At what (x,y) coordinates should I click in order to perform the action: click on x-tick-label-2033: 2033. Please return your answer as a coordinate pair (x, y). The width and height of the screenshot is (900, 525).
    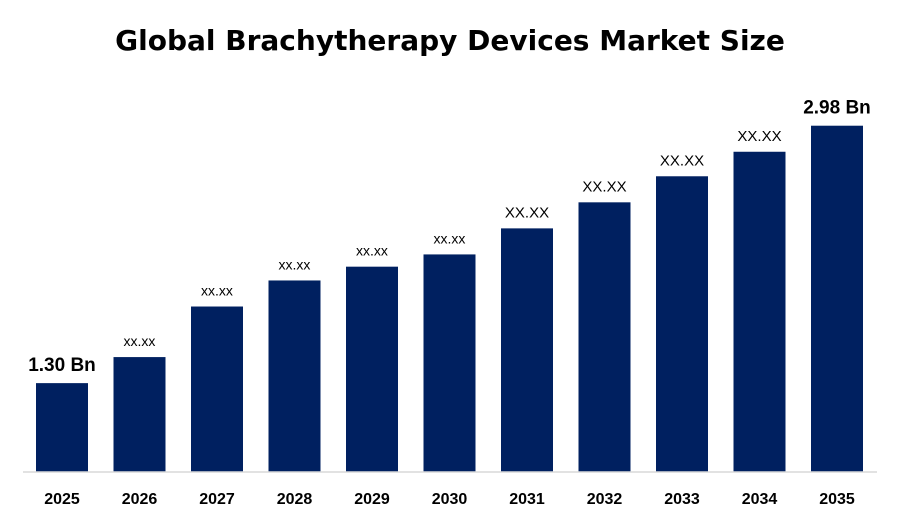
    Looking at the image, I should click on (682, 499).